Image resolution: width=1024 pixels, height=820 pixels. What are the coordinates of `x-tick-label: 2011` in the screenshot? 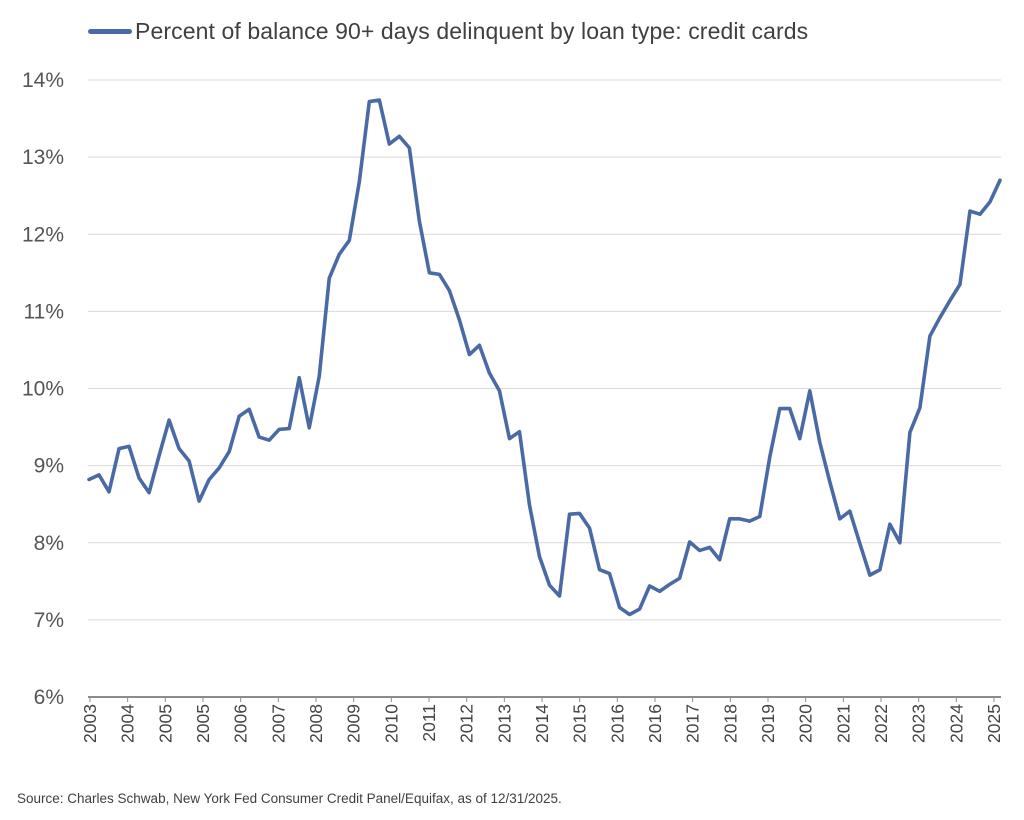 It's located at (429, 723).